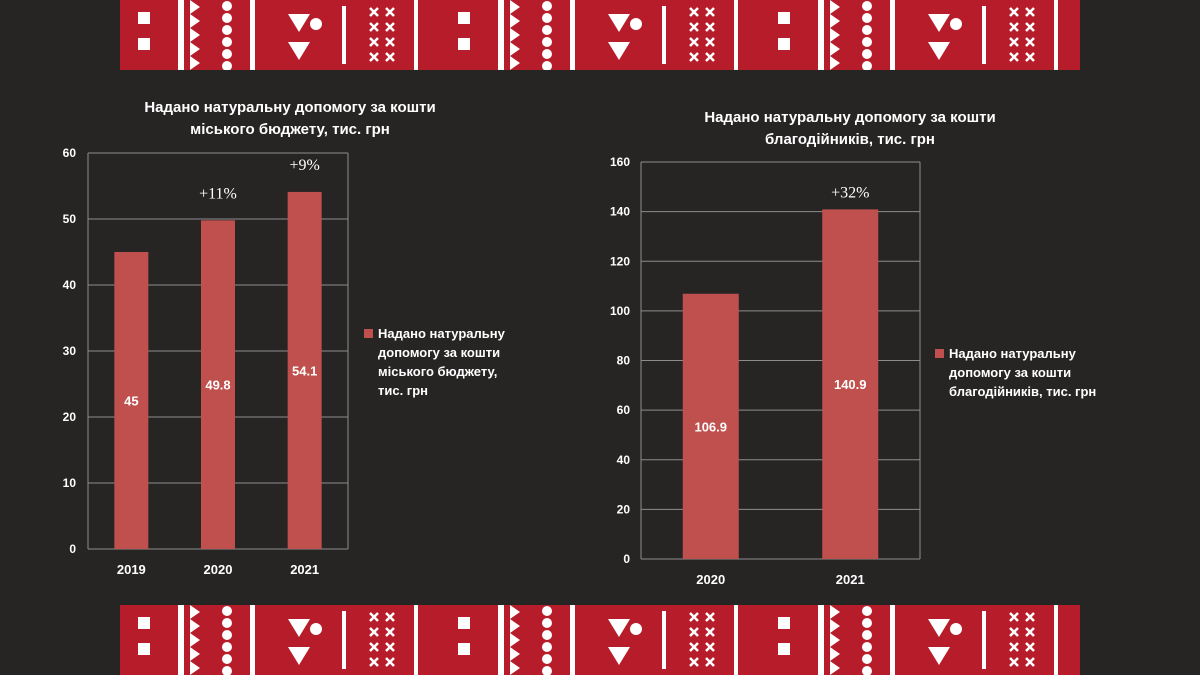 The width and height of the screenshot is (1200, 675). I want to click on y-tick-label: 0, so click(72, 549).